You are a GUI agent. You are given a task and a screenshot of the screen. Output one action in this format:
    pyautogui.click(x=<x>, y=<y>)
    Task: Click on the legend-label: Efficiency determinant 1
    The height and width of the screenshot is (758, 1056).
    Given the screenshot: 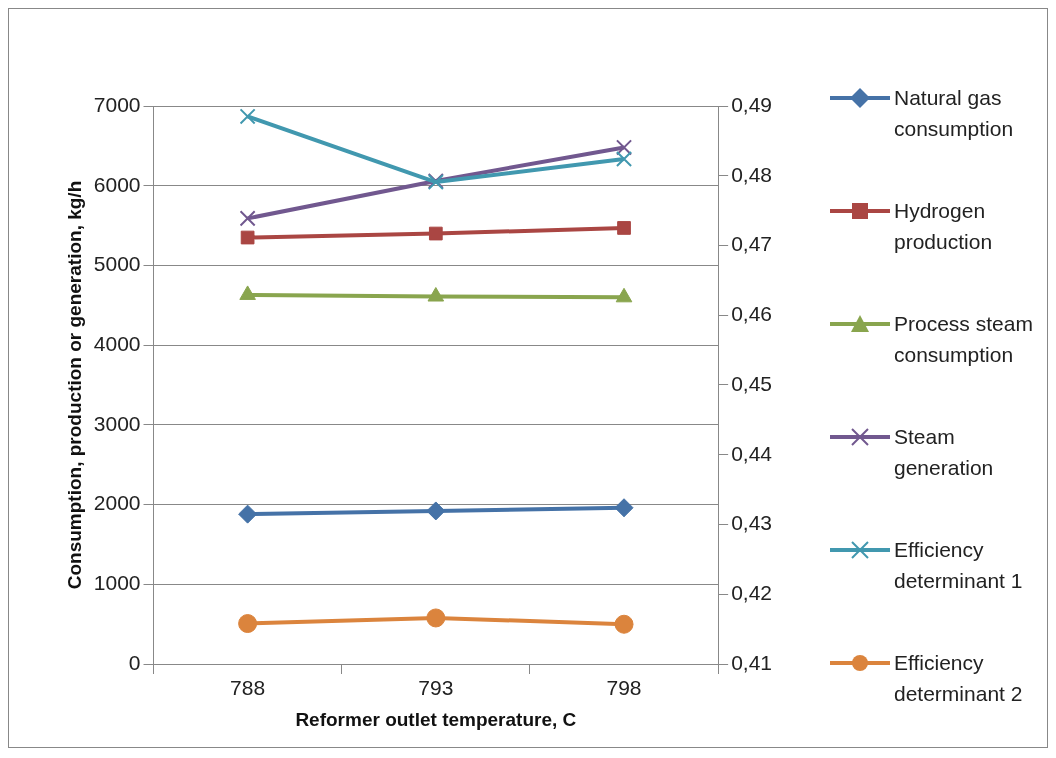 What is the action you would take?
    pyautogui.click(x=959, y=565)
    